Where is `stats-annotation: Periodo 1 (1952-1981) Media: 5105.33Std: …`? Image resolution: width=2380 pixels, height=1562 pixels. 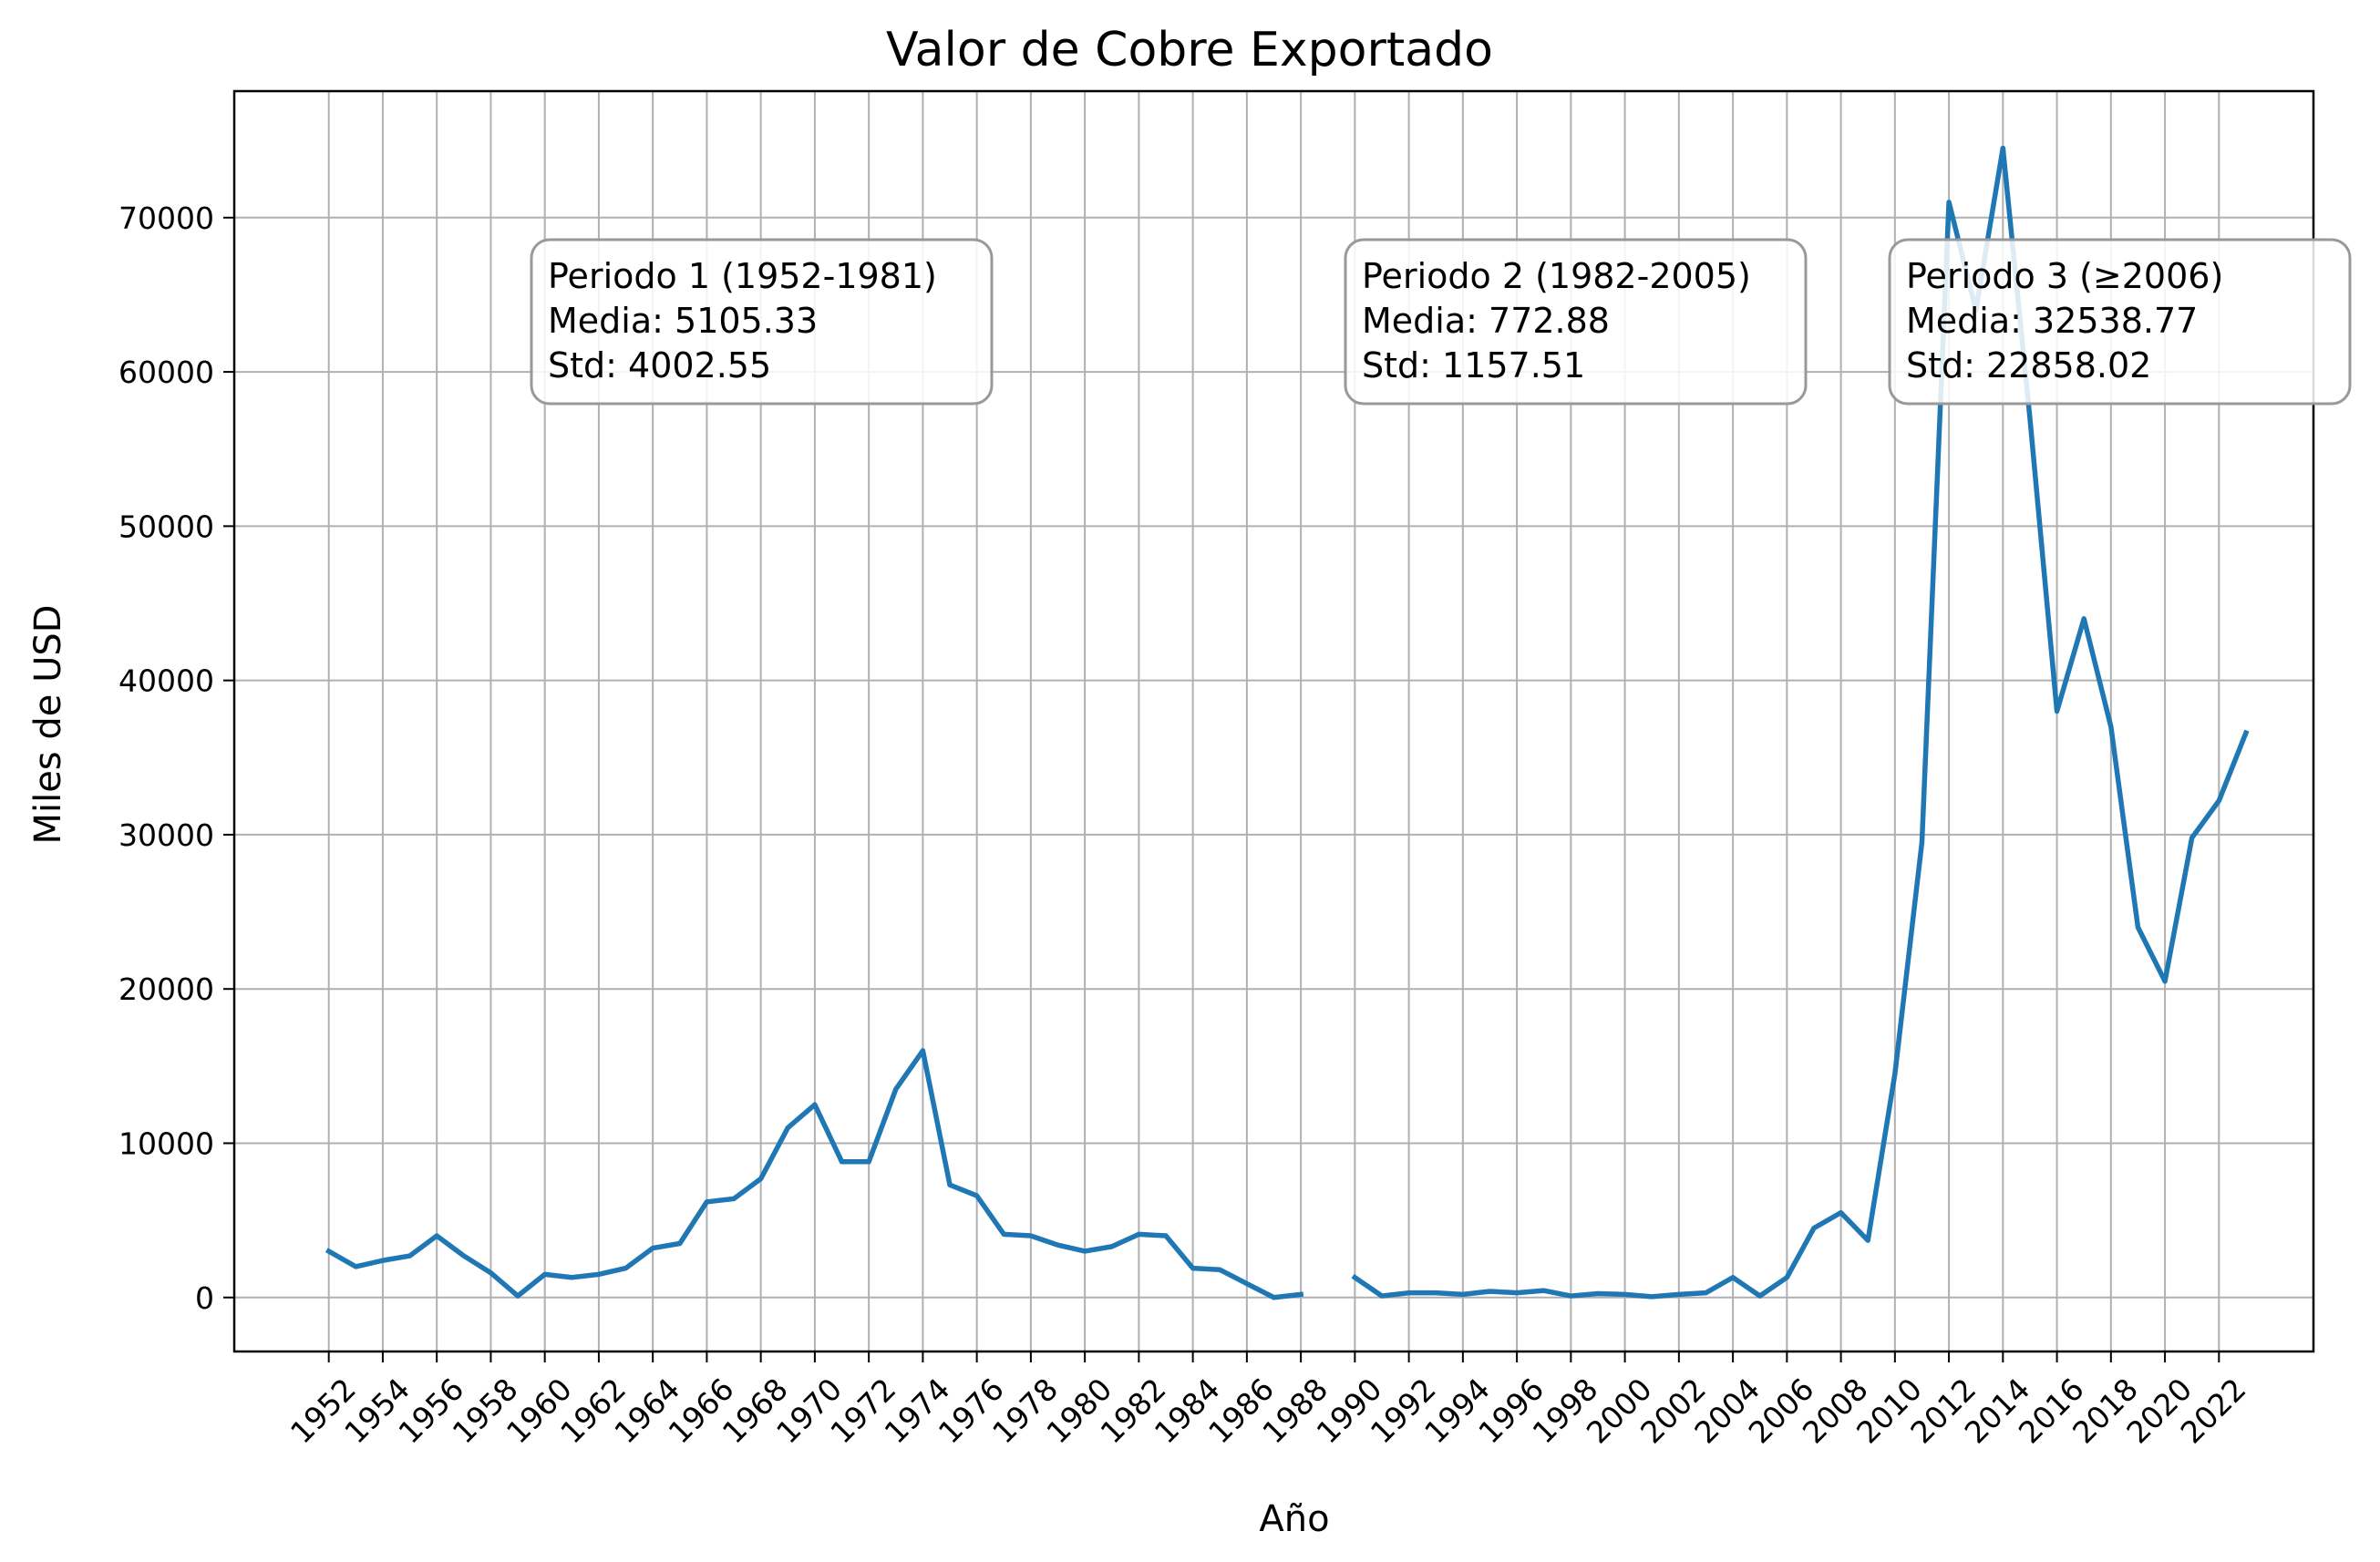
stats-annotation: Periodo 1 (1952-1981) Media: 5105.33Std: … is located at coordinates (762, 322).